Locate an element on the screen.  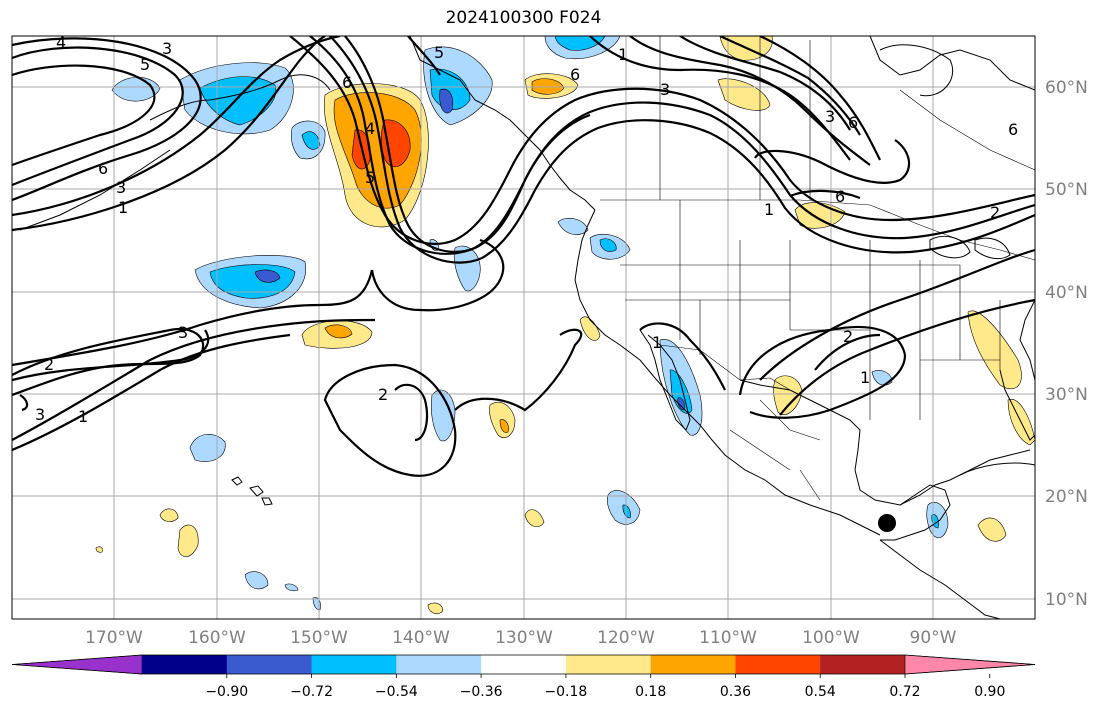
lat-label: 60°N is located at coordinates (1066, 88).